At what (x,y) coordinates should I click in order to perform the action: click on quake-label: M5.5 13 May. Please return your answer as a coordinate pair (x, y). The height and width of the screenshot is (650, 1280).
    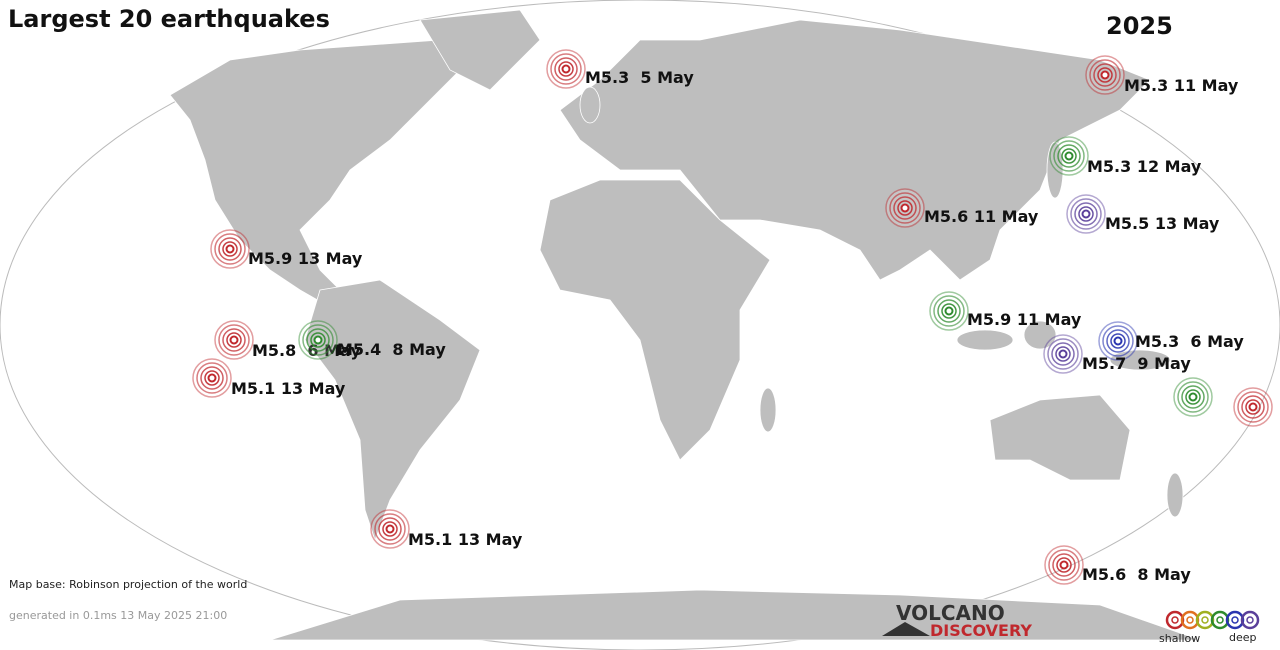
    Looking at the image, I should click on (1162, 223).